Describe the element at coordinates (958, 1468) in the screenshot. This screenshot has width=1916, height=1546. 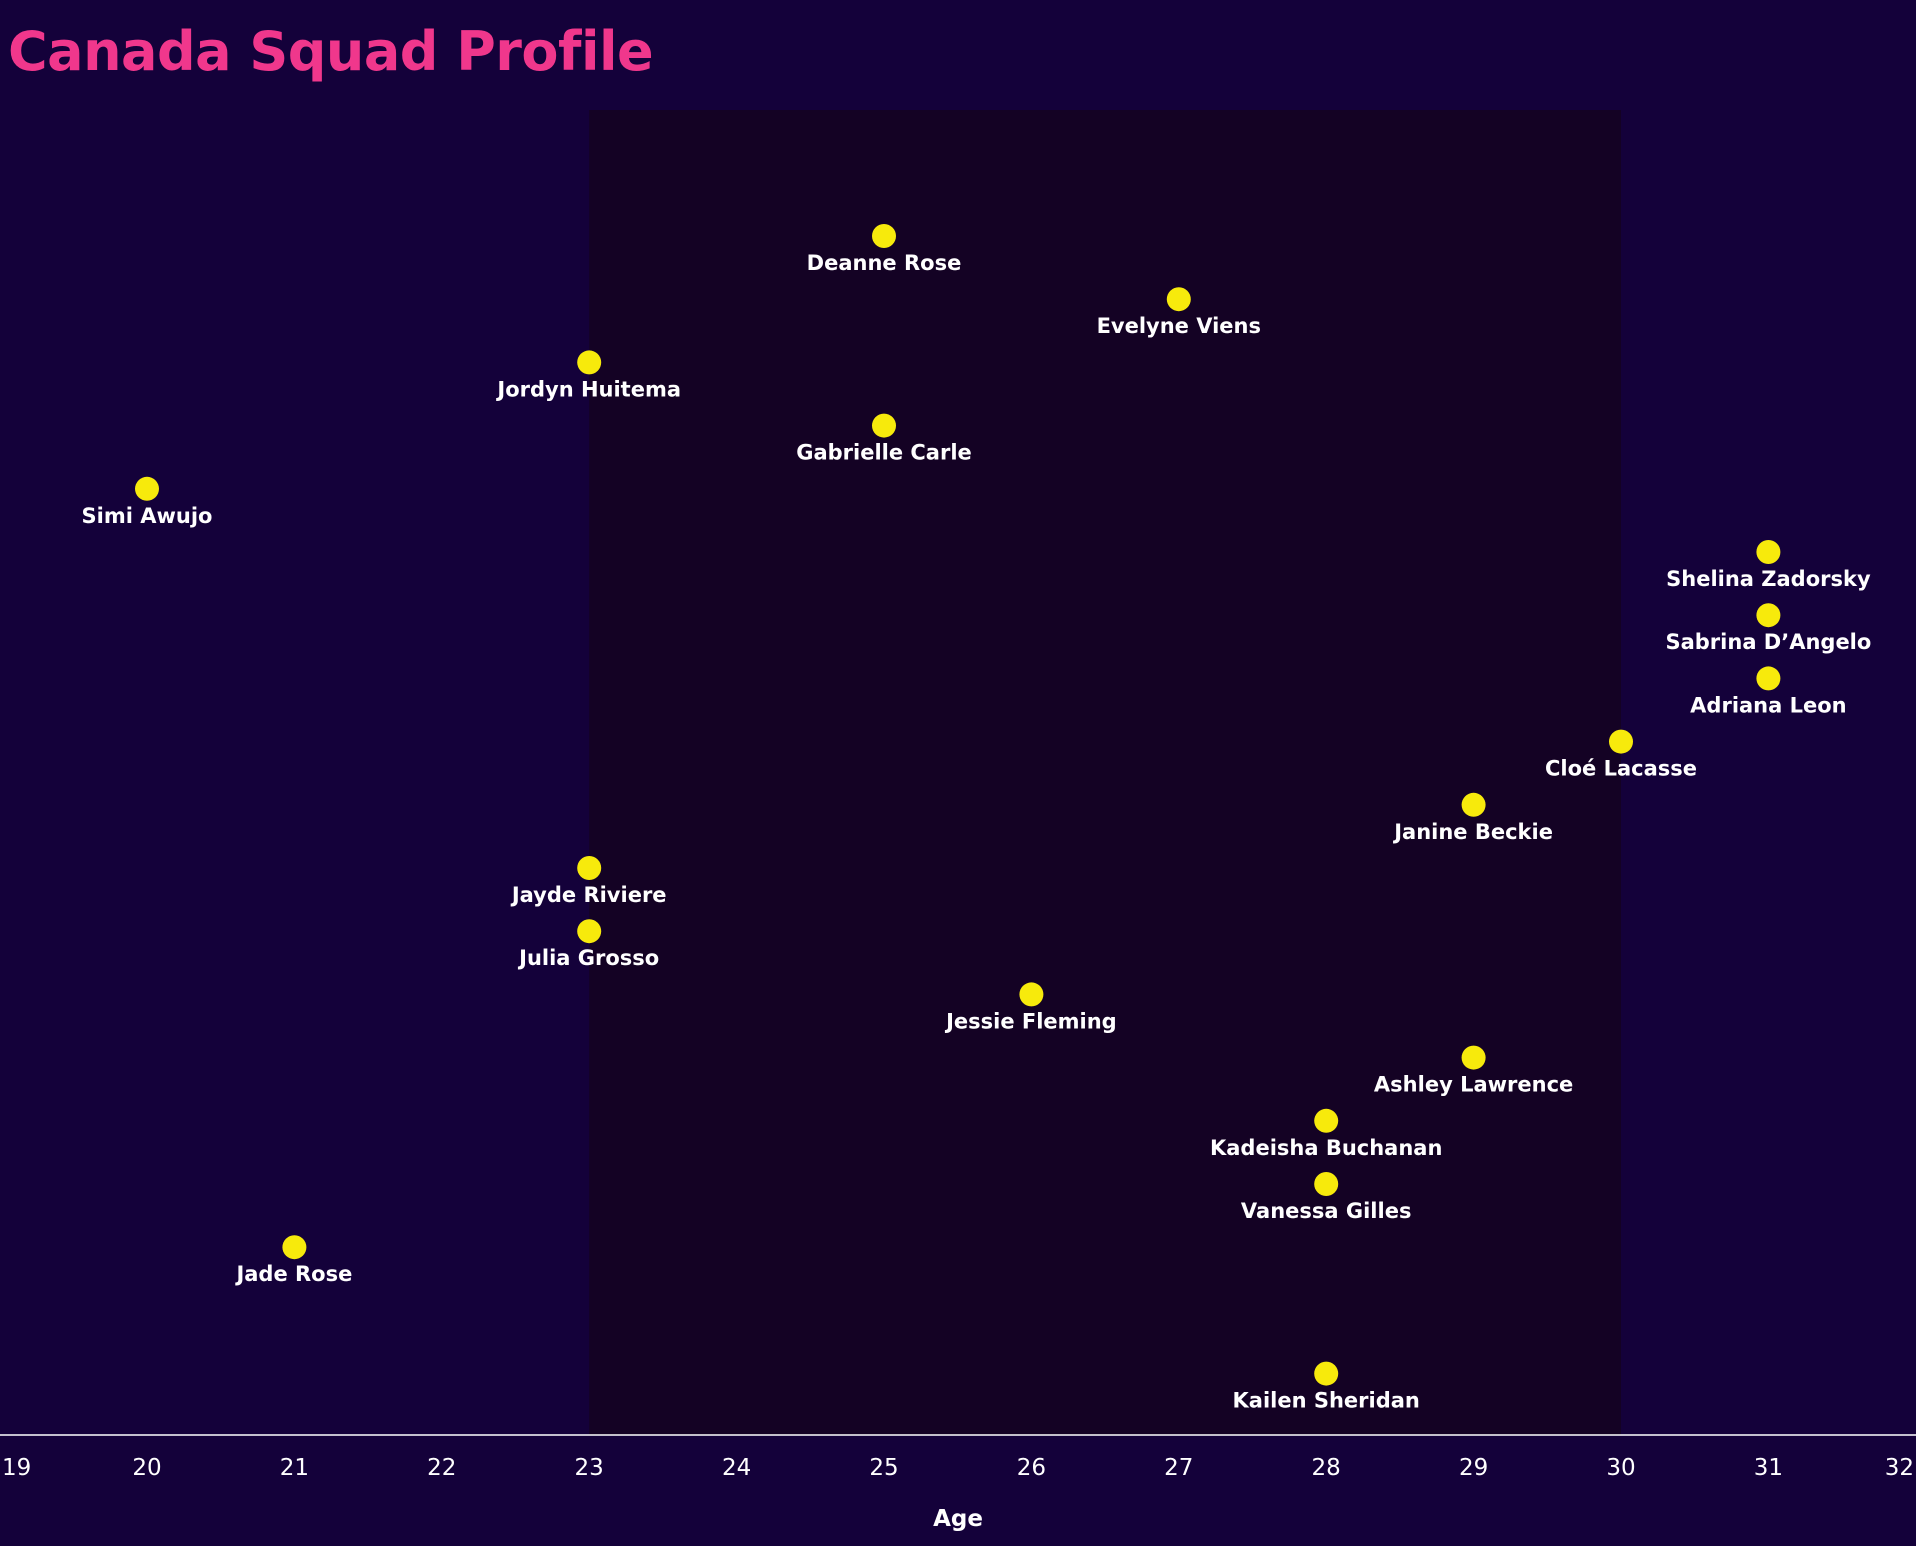
I see `x-axis-ticks: 19 20 21 22 23 24 25 26 27 28 29 30 31 32` at that location.